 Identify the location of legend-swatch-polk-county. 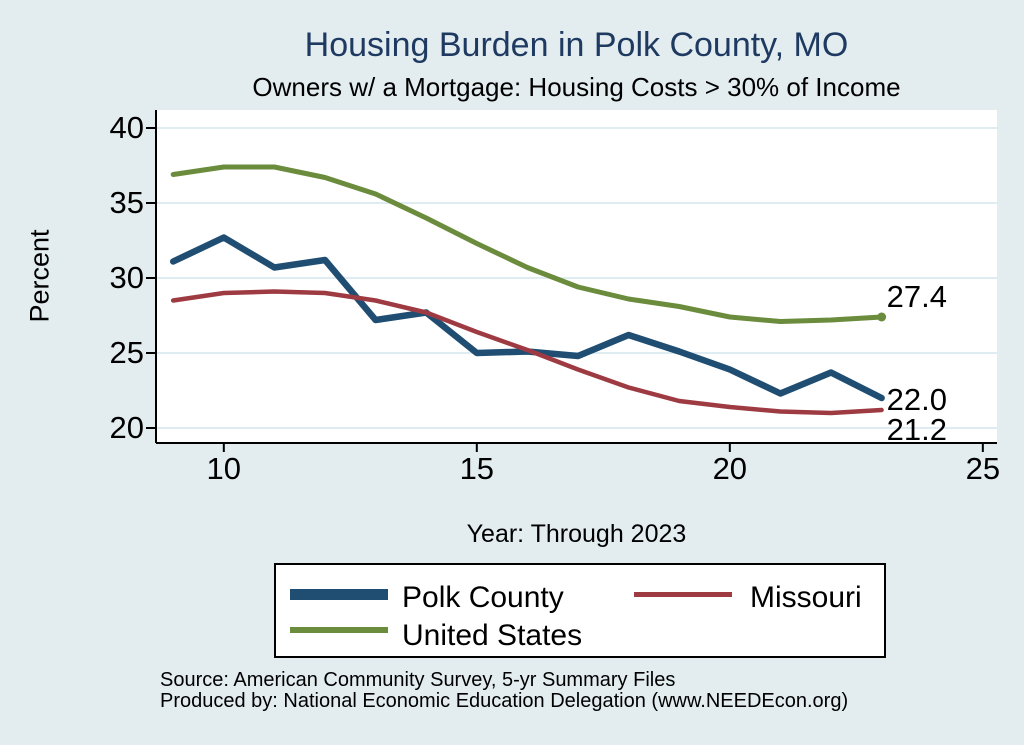
(339, 594).